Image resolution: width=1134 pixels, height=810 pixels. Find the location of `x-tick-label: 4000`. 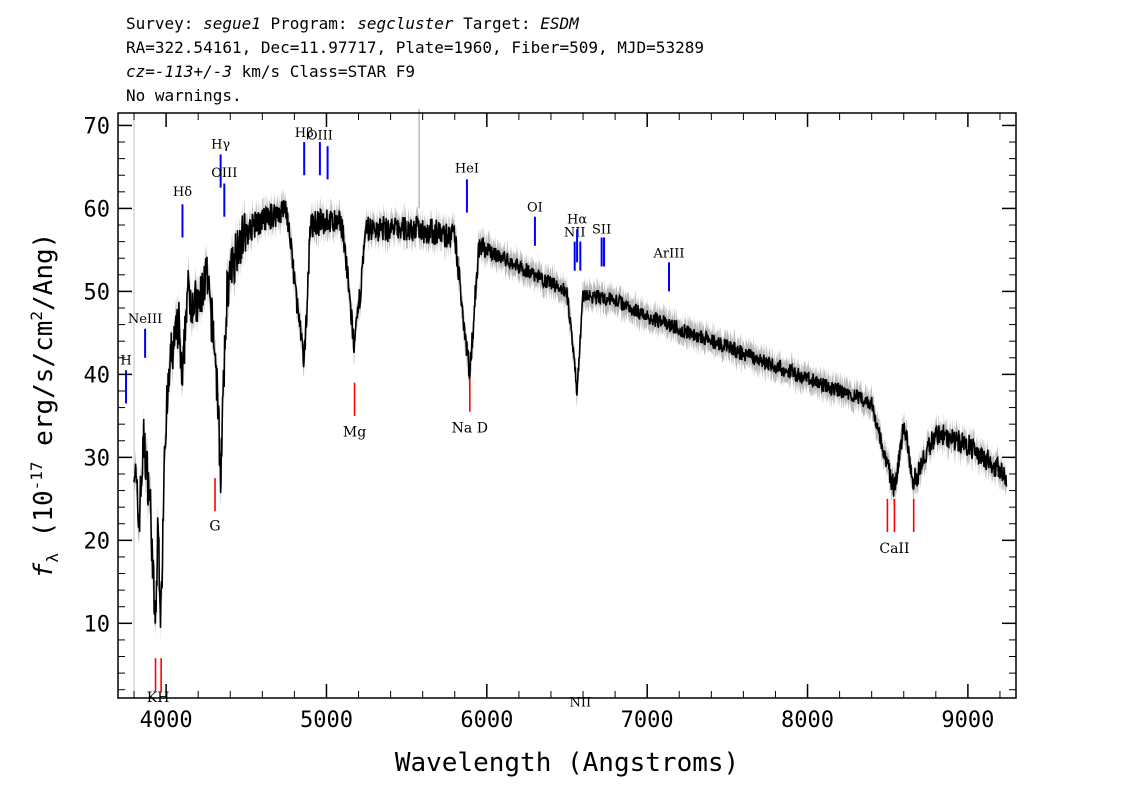

x-tick-label: 4000 is located at coordinates (166, 720).